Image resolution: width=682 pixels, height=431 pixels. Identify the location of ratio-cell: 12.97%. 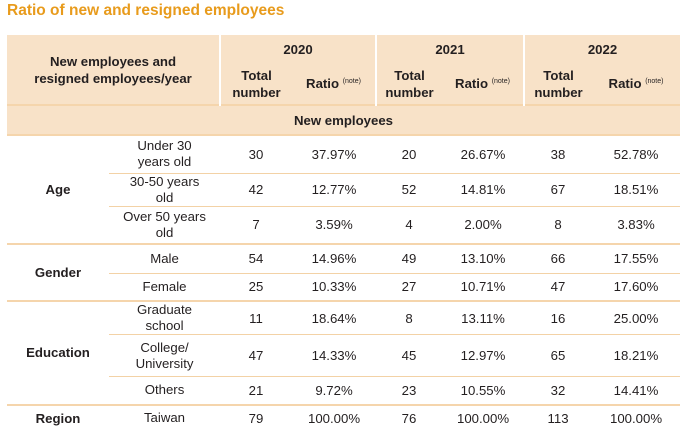
(483, 355).